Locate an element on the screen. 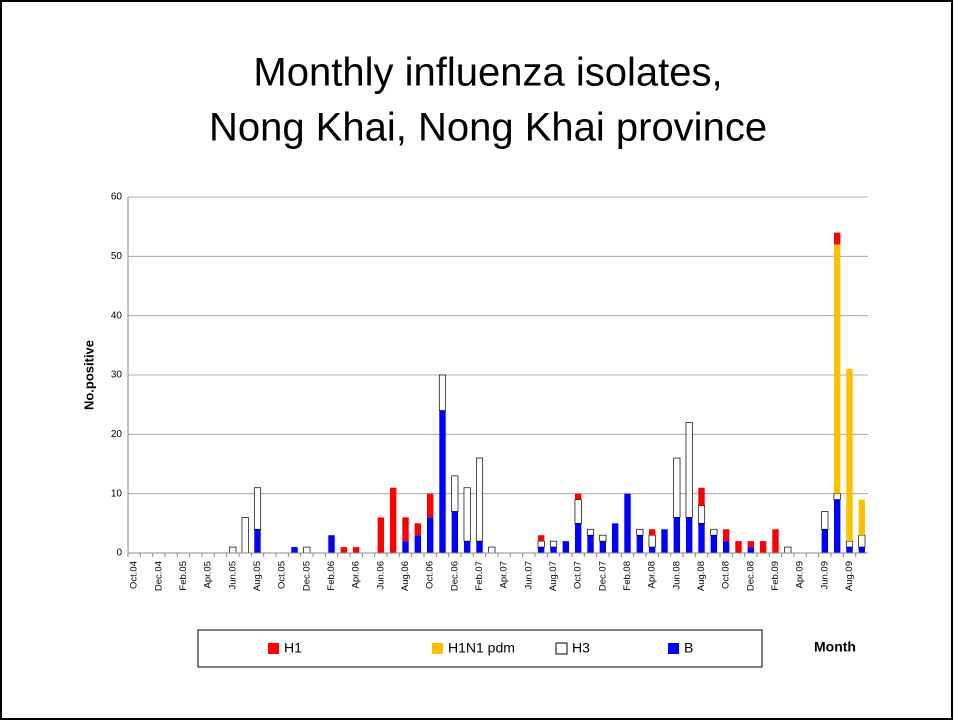 The image size is (953, 725). legend-label: B is located at coordinates (688, 648).